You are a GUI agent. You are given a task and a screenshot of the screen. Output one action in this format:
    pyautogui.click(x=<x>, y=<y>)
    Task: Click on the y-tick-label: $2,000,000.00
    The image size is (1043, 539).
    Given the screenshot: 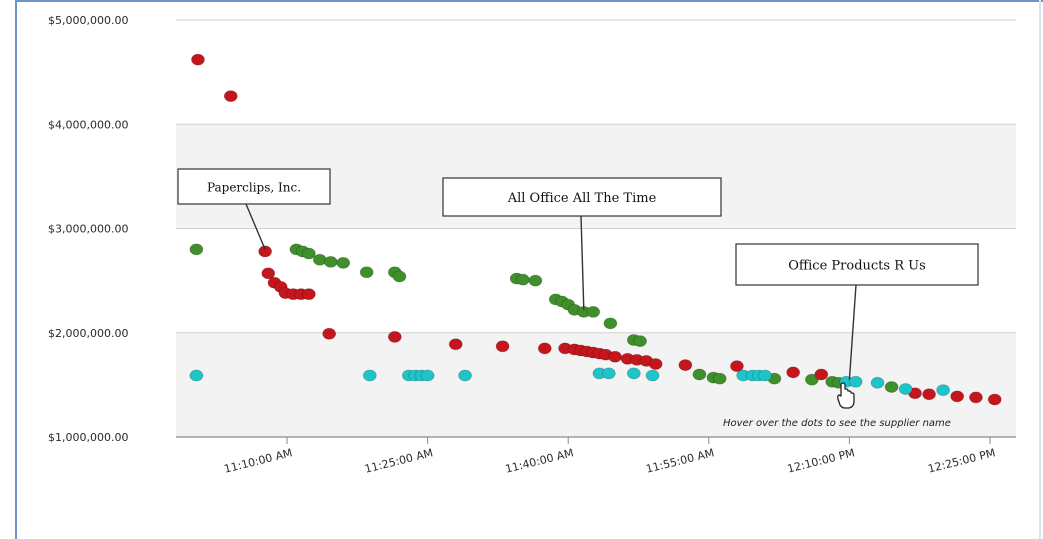 What is the action you would take?
    pyautogui.click(x=88, y=333)
    